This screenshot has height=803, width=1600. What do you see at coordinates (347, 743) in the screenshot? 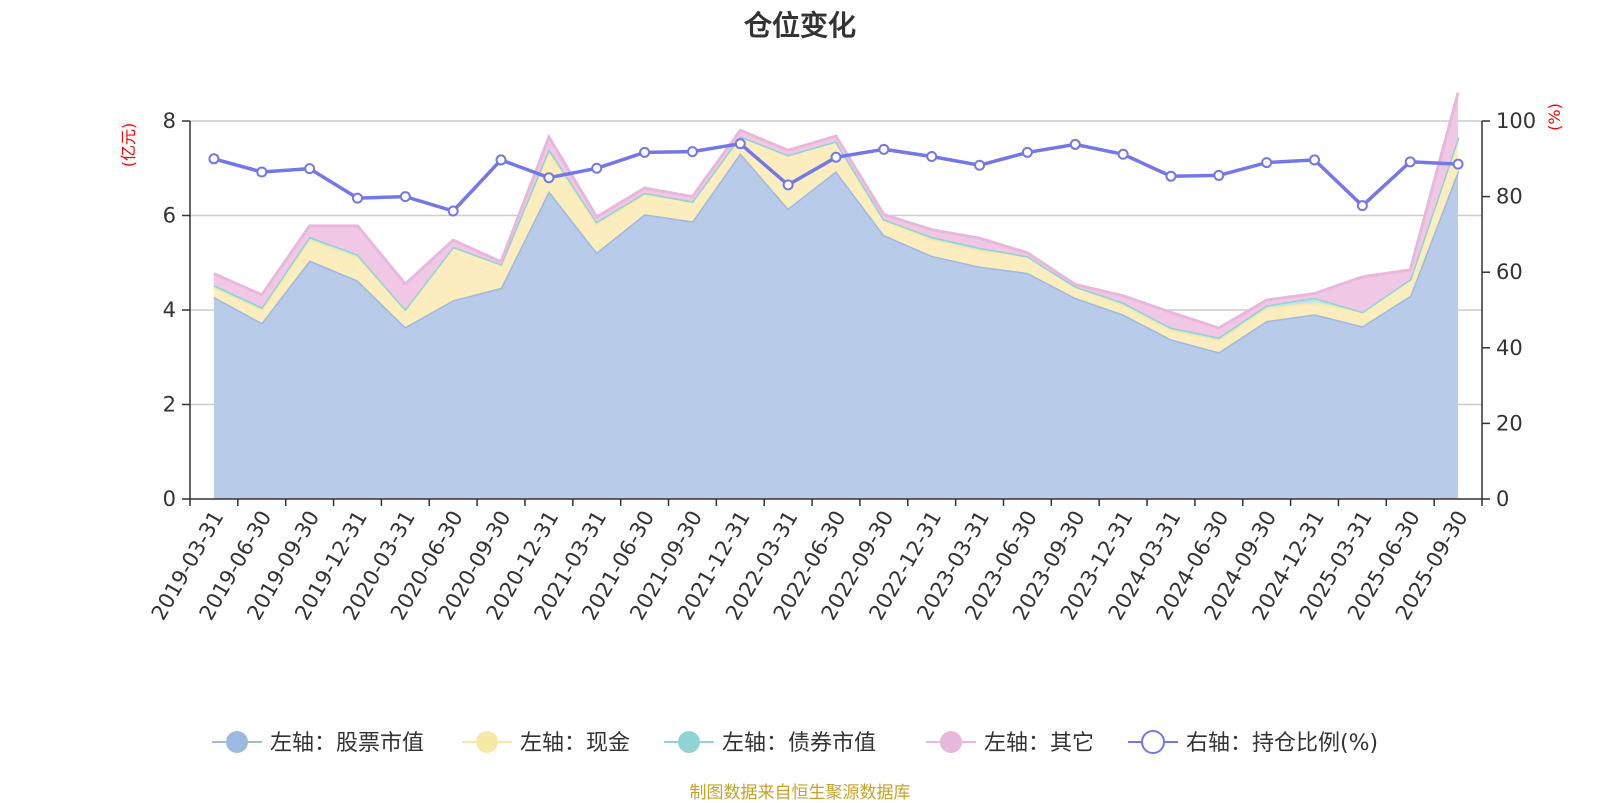
I see `legend-label: 左轴：股票市值` at bounding box center [347, 743].